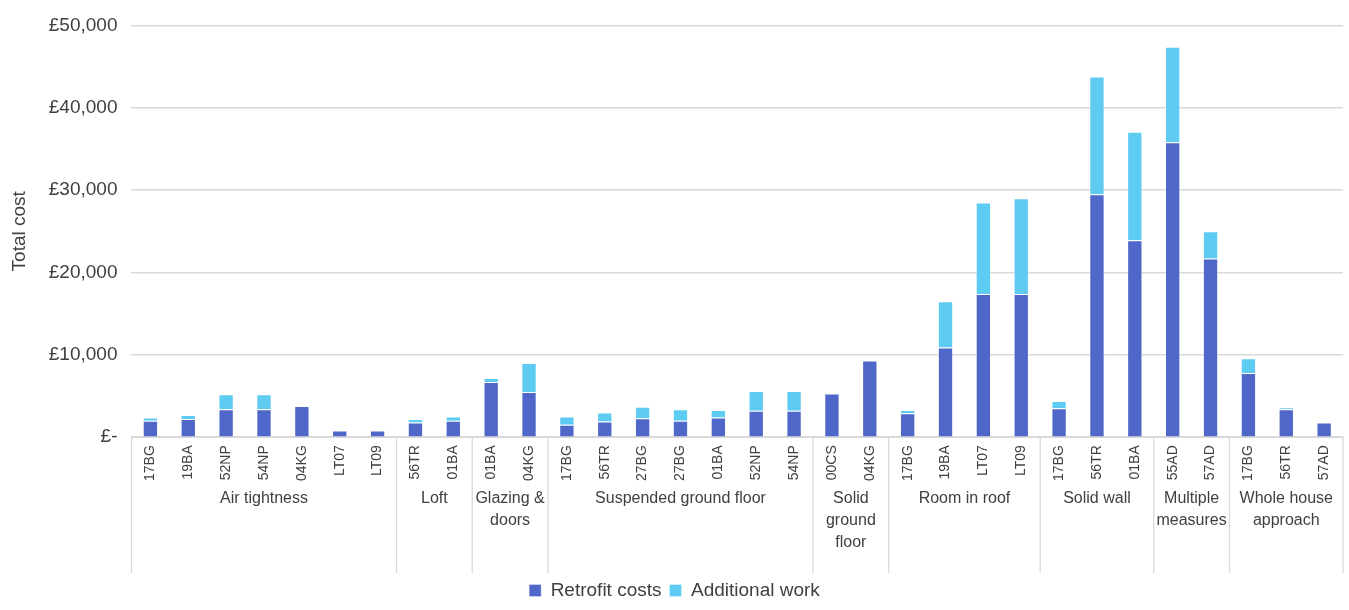 Image resolution: width=1349 pixels, height=610 pixels. I want to click on y-tick-label: £30,000, so click(83, 189).